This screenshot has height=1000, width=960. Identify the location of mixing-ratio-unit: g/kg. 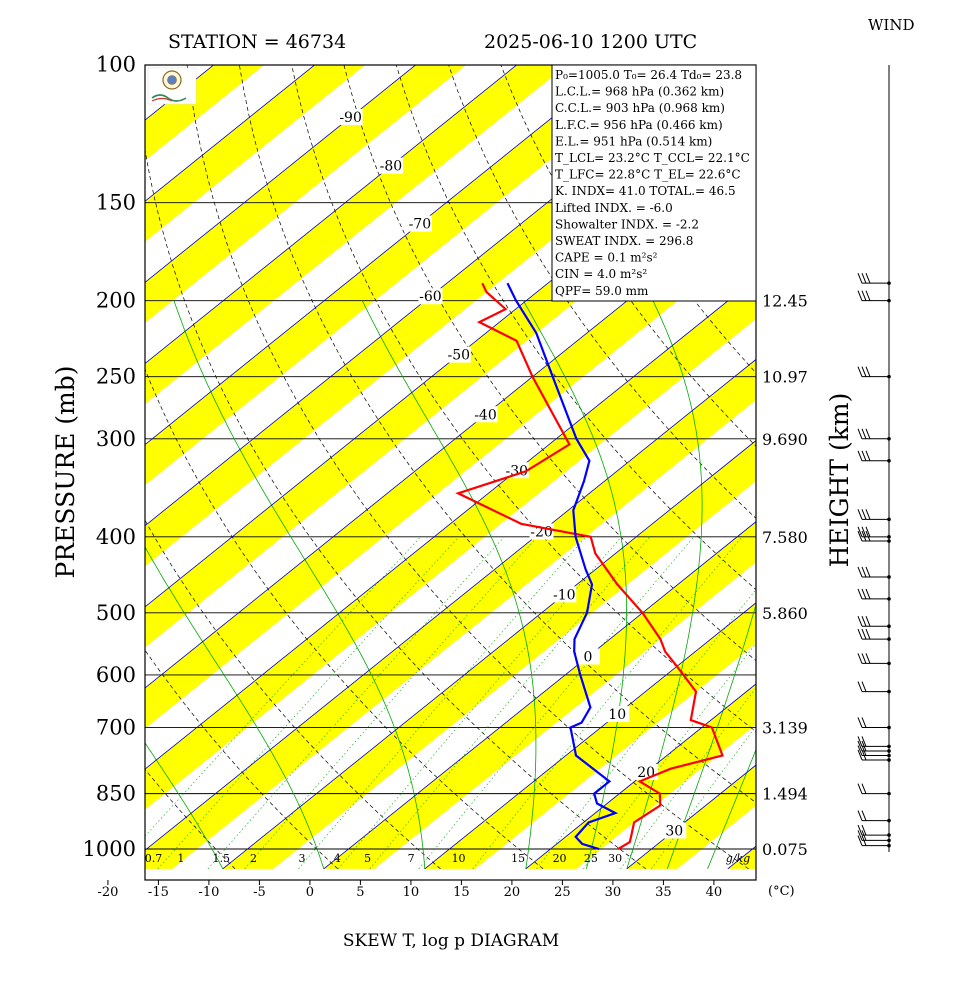
(738, 858).